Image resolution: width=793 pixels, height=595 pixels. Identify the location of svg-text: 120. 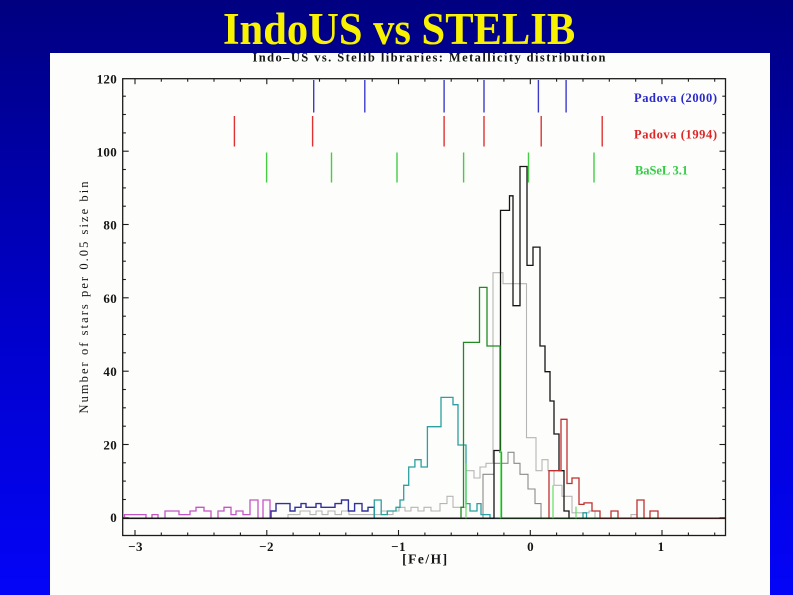
(107, 79).